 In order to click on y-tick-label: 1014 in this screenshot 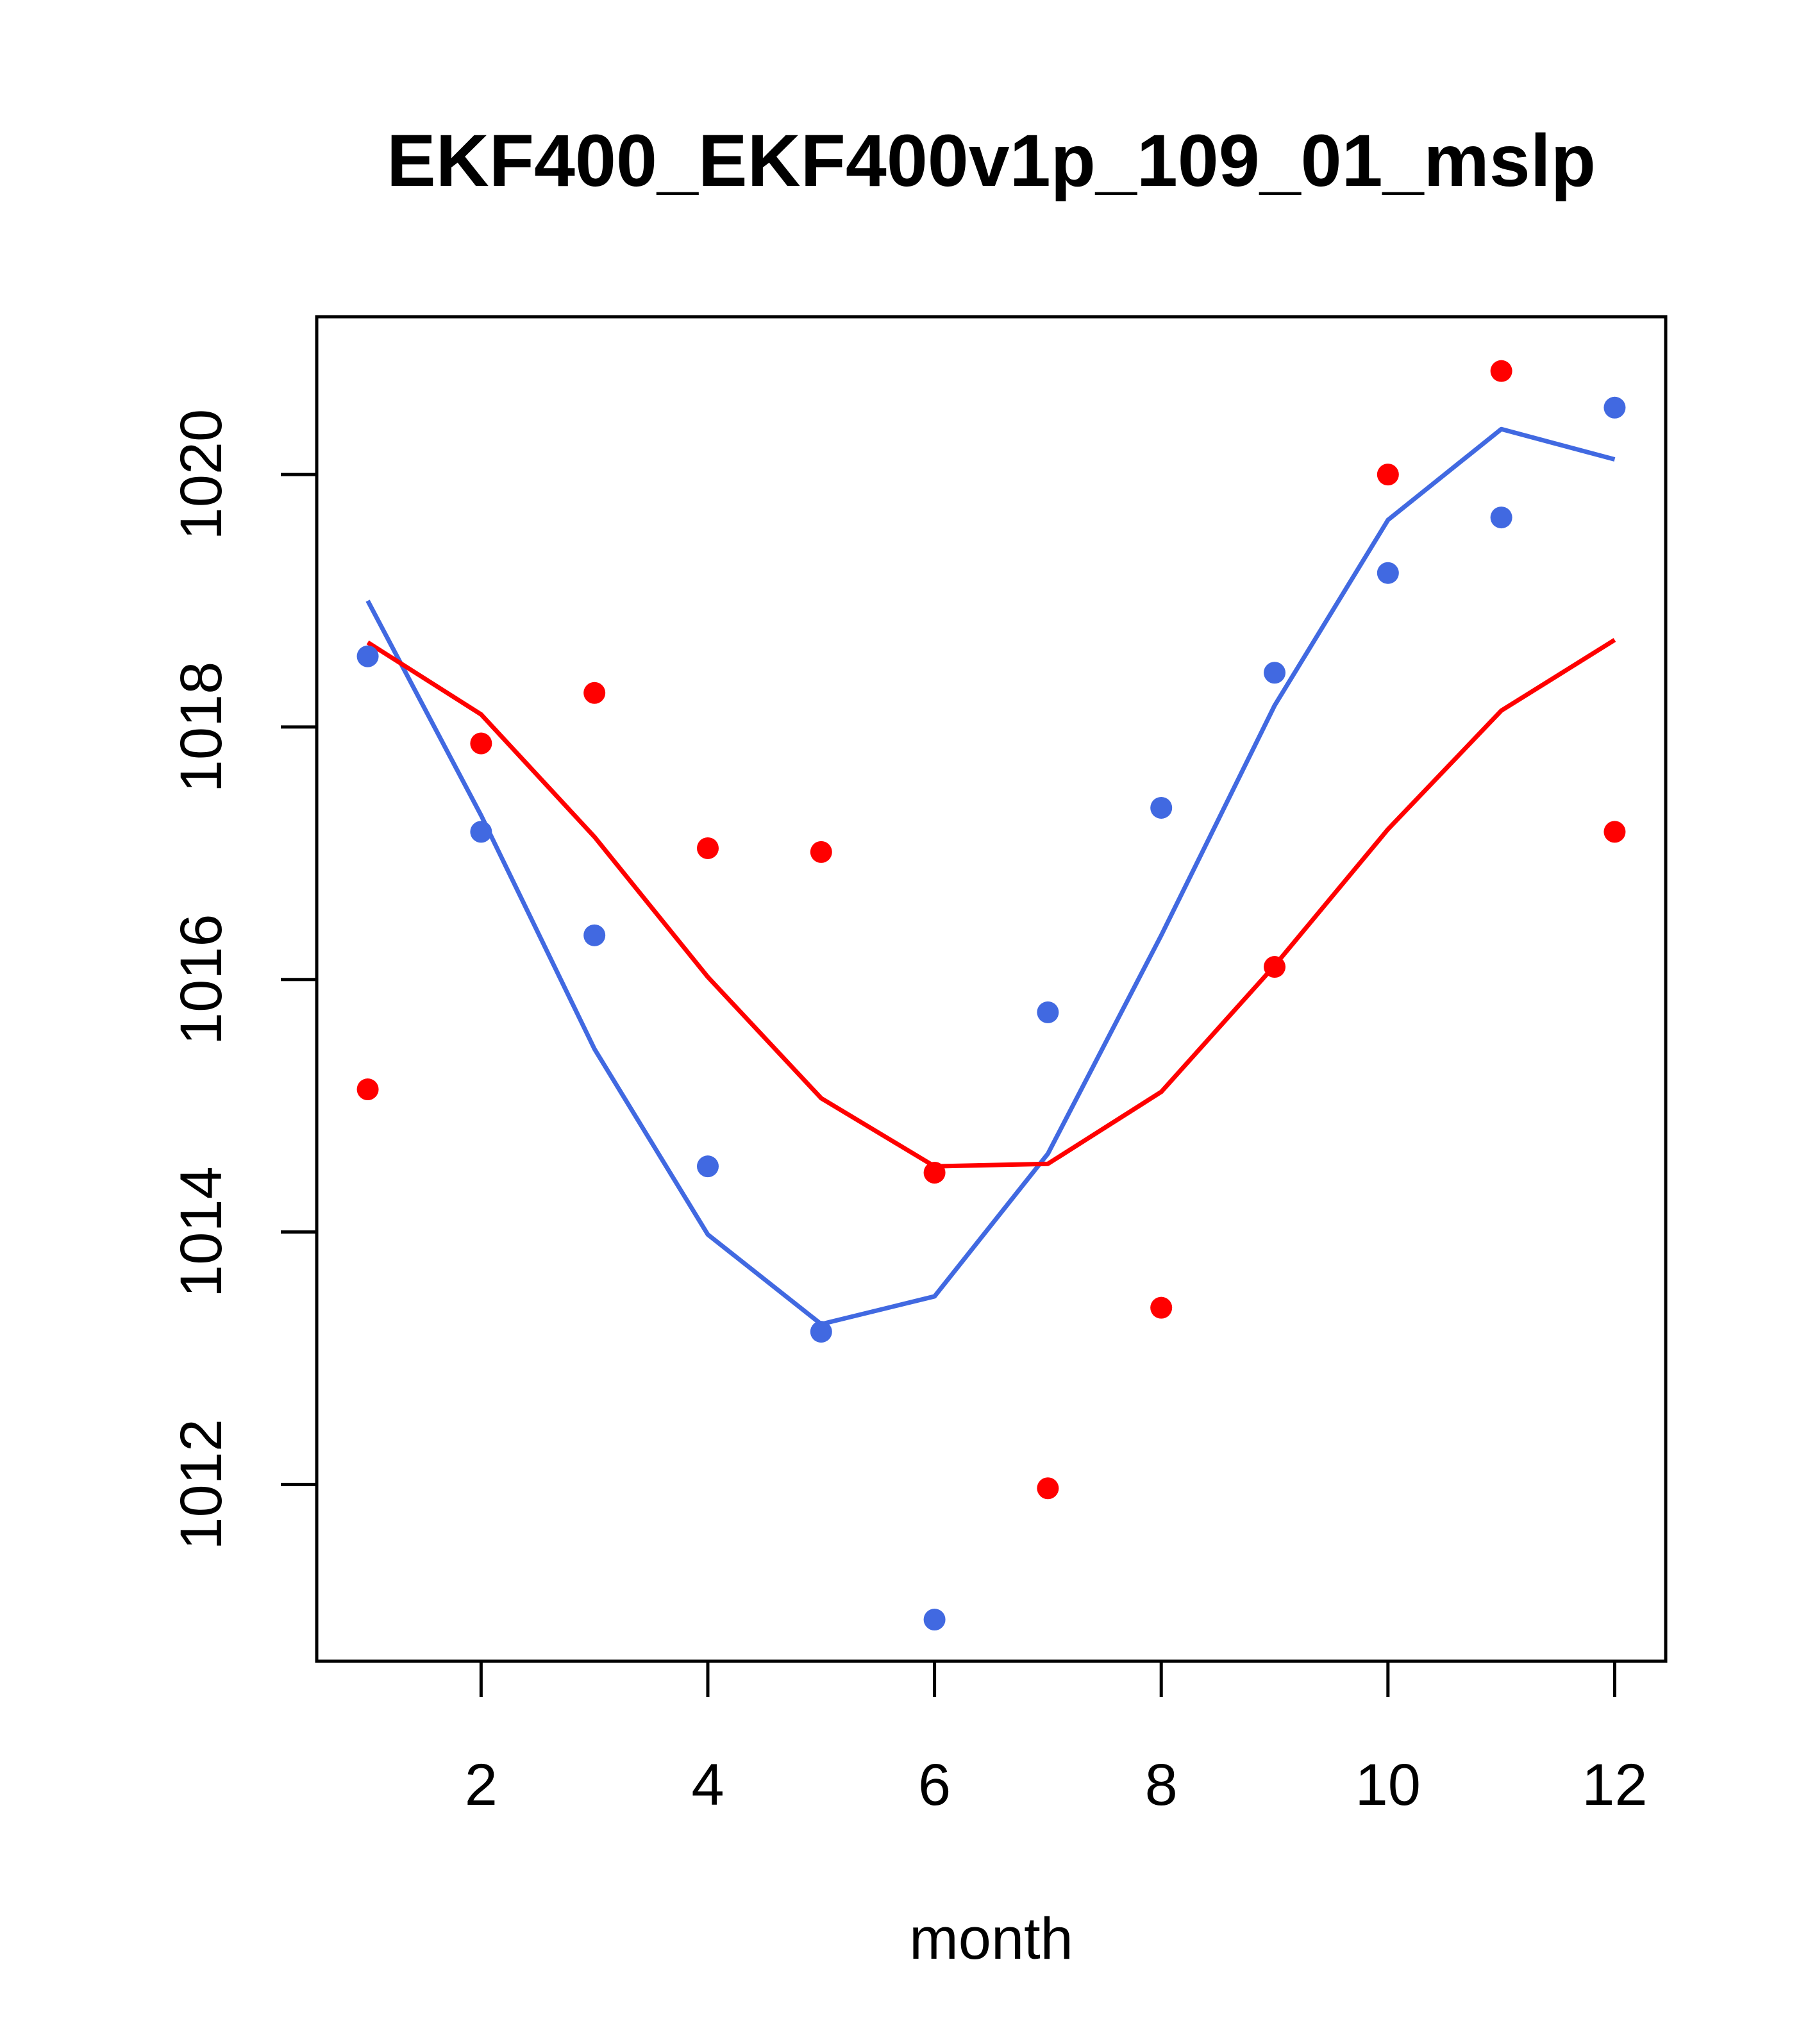, I will do `click(201, 1232)`.